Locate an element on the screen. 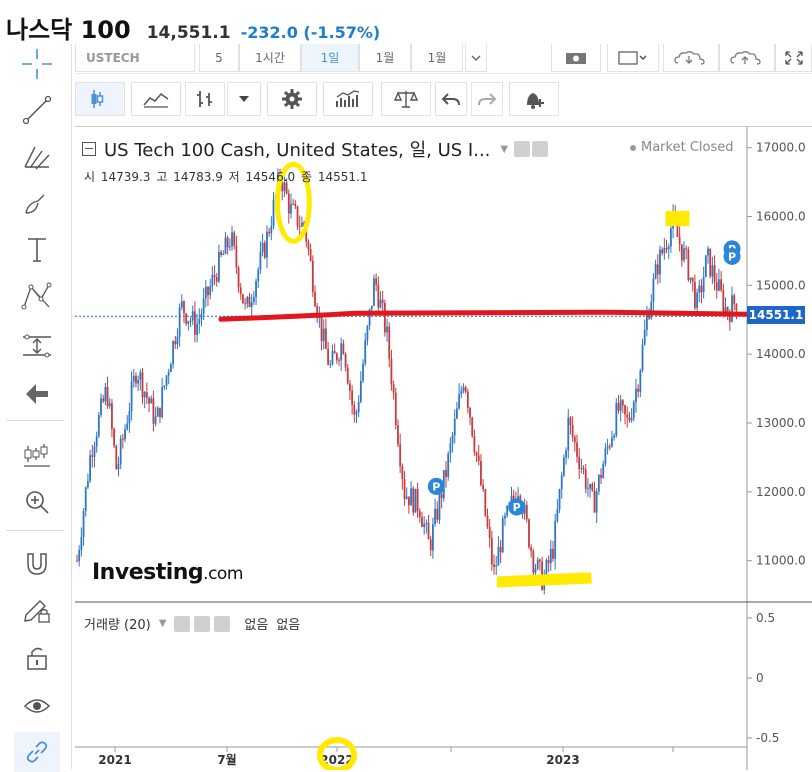 This screenshot has height=772, width=812. volume-tick-label: 0 is located at coordinates (760, 678).